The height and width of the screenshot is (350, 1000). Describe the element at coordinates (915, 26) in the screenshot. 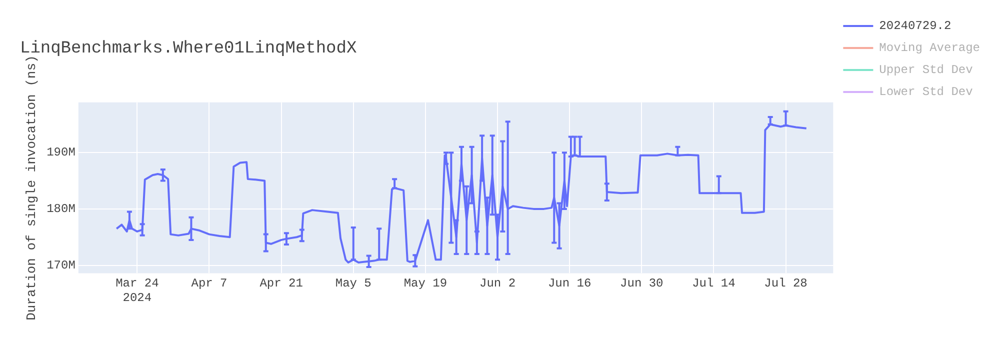

I see `legend-label: 20240729.2` at that location.